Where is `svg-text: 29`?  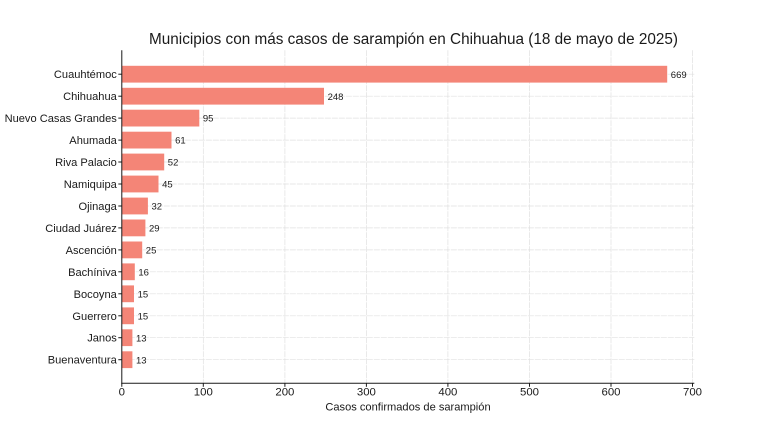 svg-text: 29 is located at coordinates (154, 229).